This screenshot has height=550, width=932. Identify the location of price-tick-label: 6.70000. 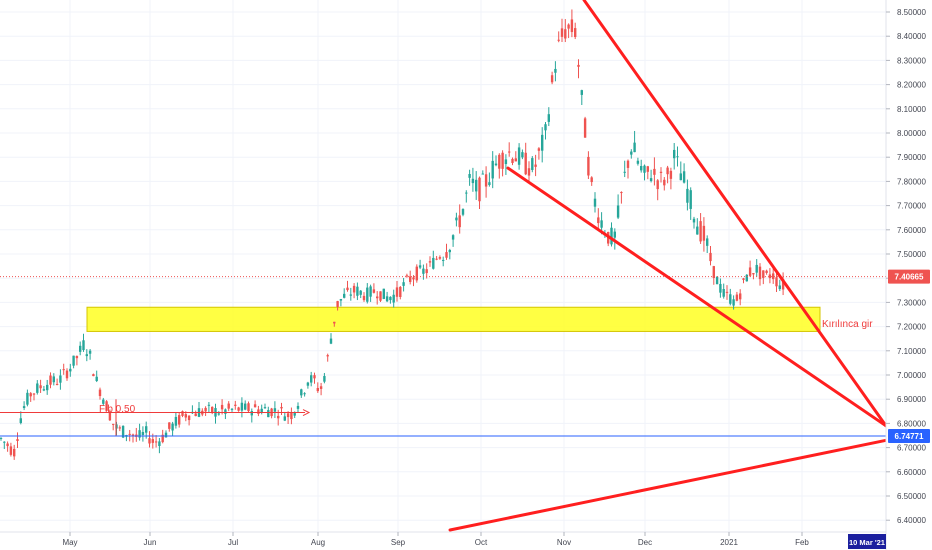
(911, 448).